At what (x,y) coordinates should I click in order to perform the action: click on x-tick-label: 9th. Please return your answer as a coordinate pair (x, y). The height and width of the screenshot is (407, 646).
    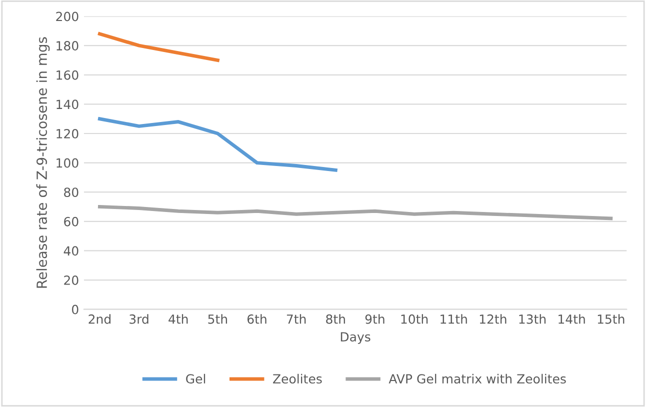
    Looking at the image, I should click on (374, 319).